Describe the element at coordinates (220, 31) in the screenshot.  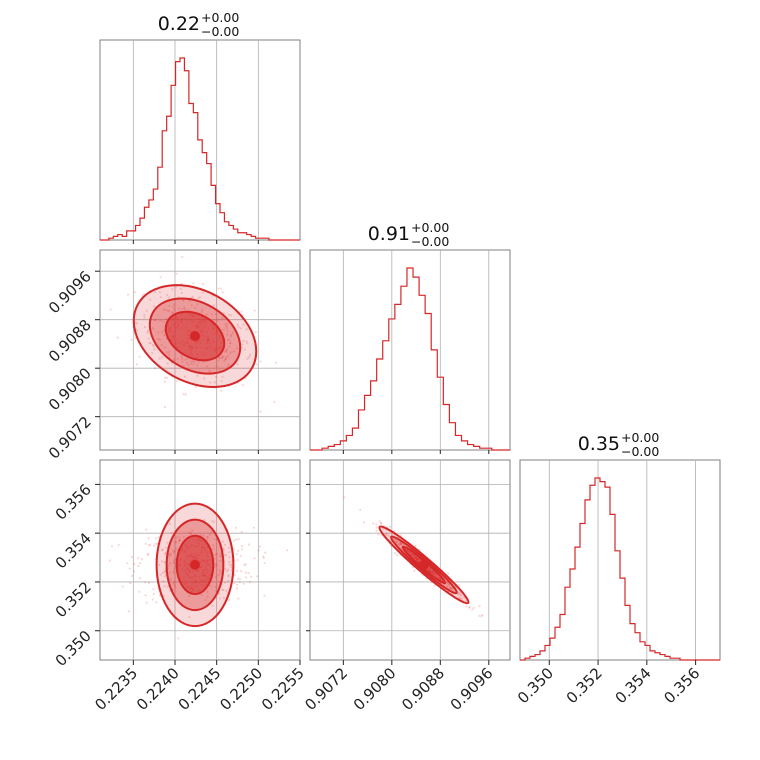
I see `param1-title-lower: −0.00` at that location.